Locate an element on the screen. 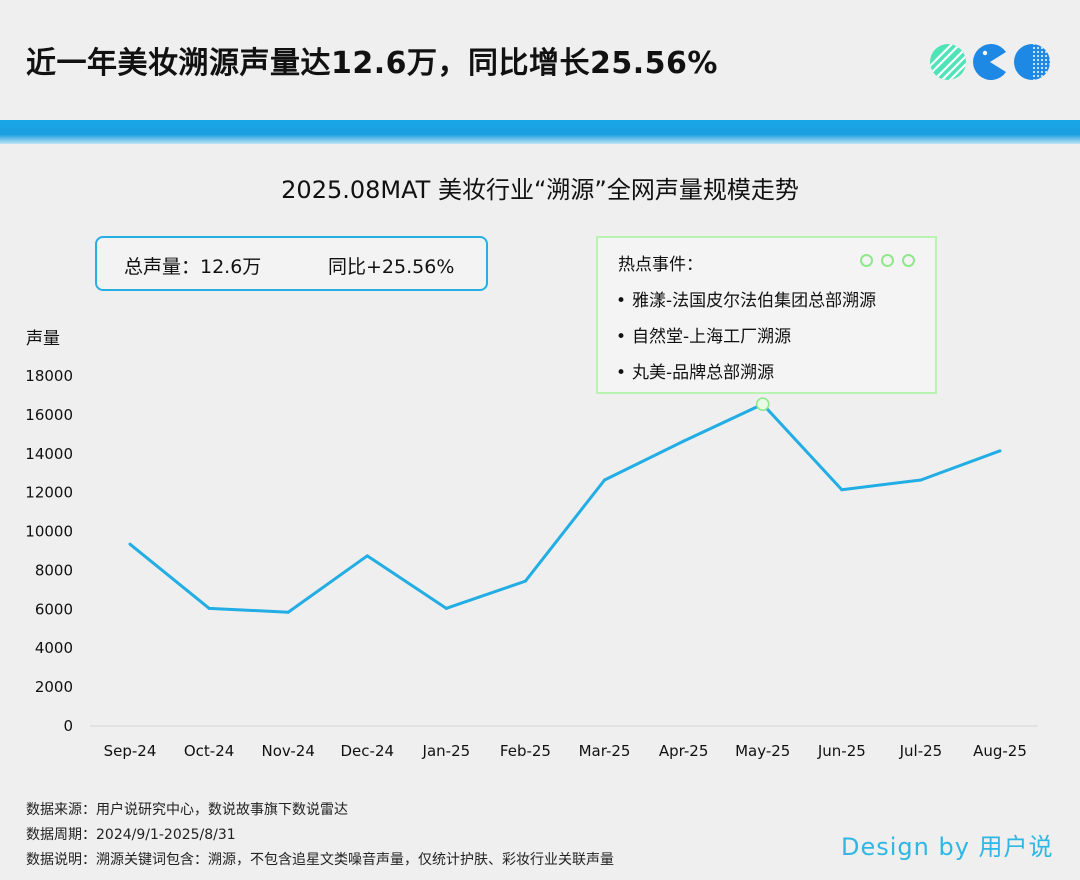 This screenshot has height=880, width=1080. y-tick-label: 14000 is located at coordinates (49, 454).